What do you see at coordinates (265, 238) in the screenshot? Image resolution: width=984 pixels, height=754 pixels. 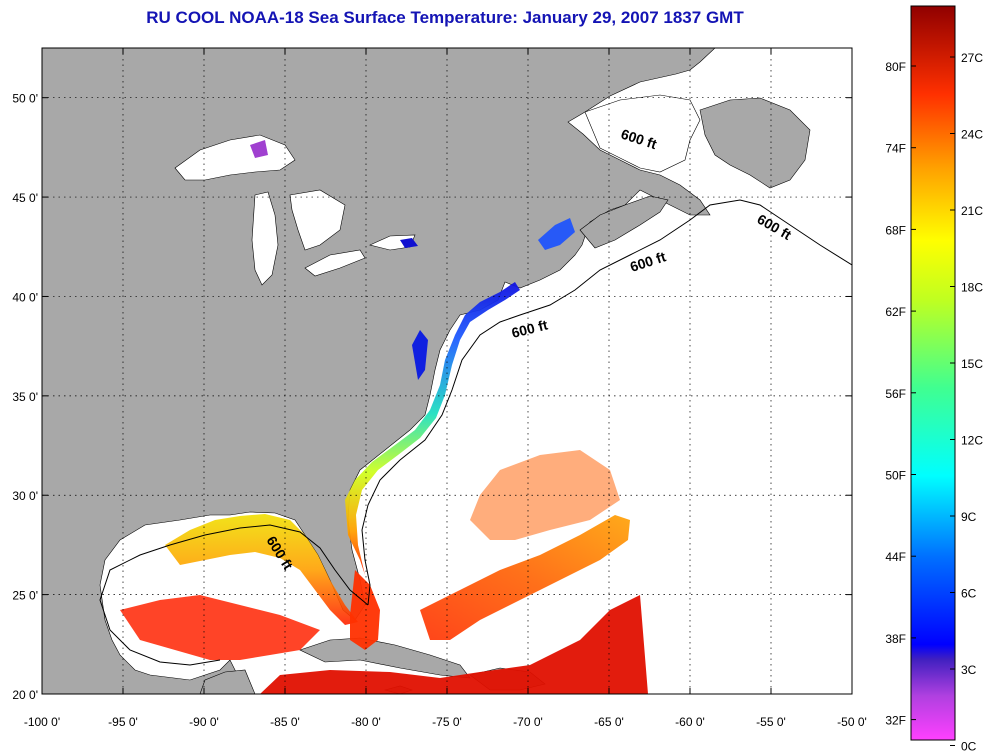 I see `lake-michigan` at bounding box center [265, 238].